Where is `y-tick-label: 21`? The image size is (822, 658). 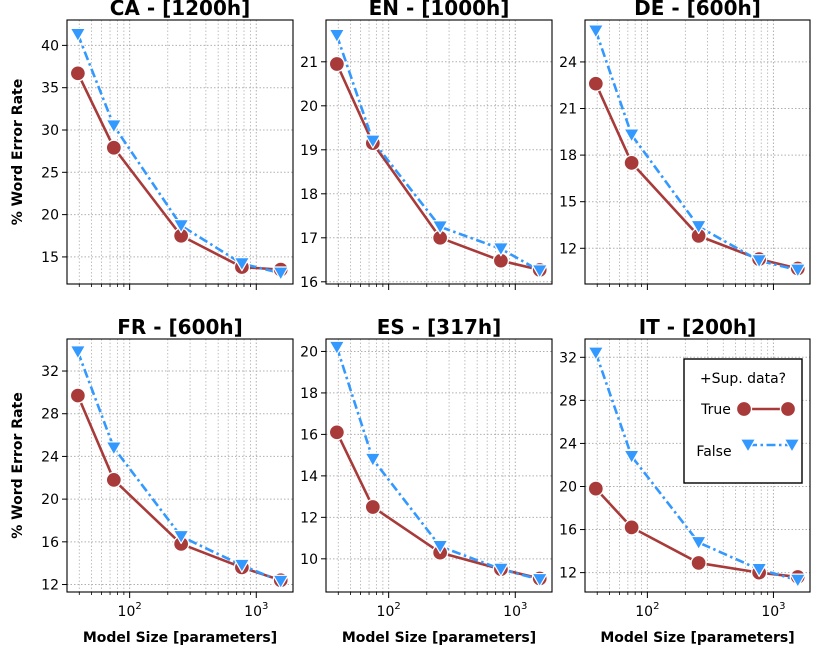
y-tick-label: 21 is located at coordinates (309, 63).